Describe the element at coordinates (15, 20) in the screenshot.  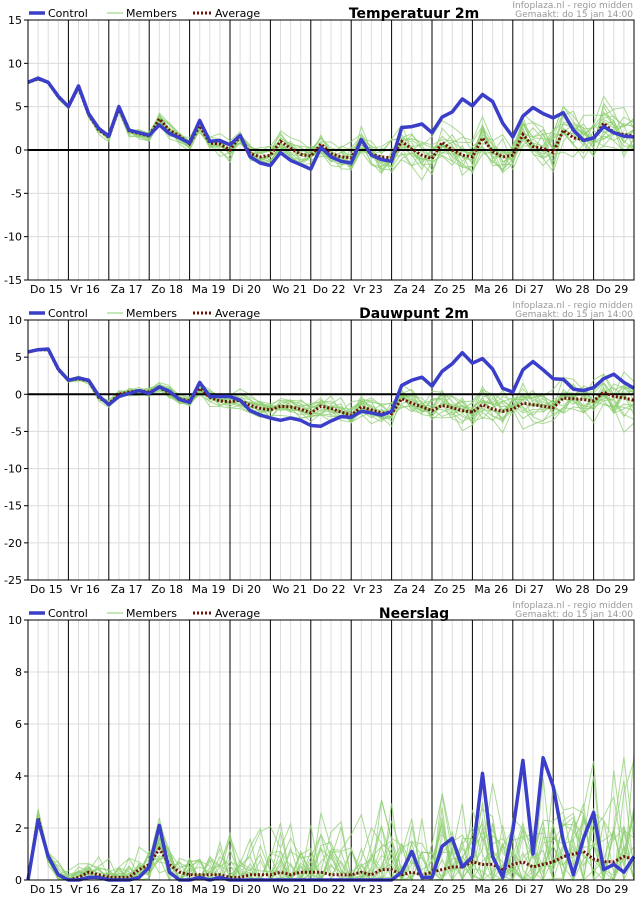
I see `y-tick-label: 15` at that location.